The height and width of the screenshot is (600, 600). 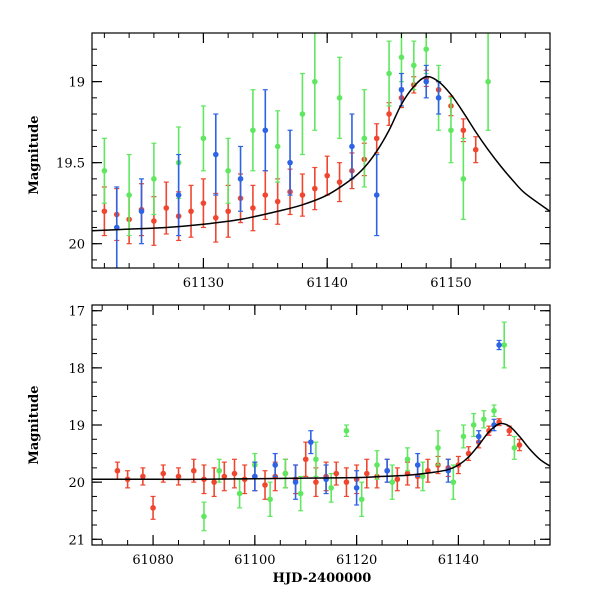 What do you see at coordinates (76, 426) in the screenshot?
I see `bottom-y-tick-label: 19` at bounding box center [76, 426].